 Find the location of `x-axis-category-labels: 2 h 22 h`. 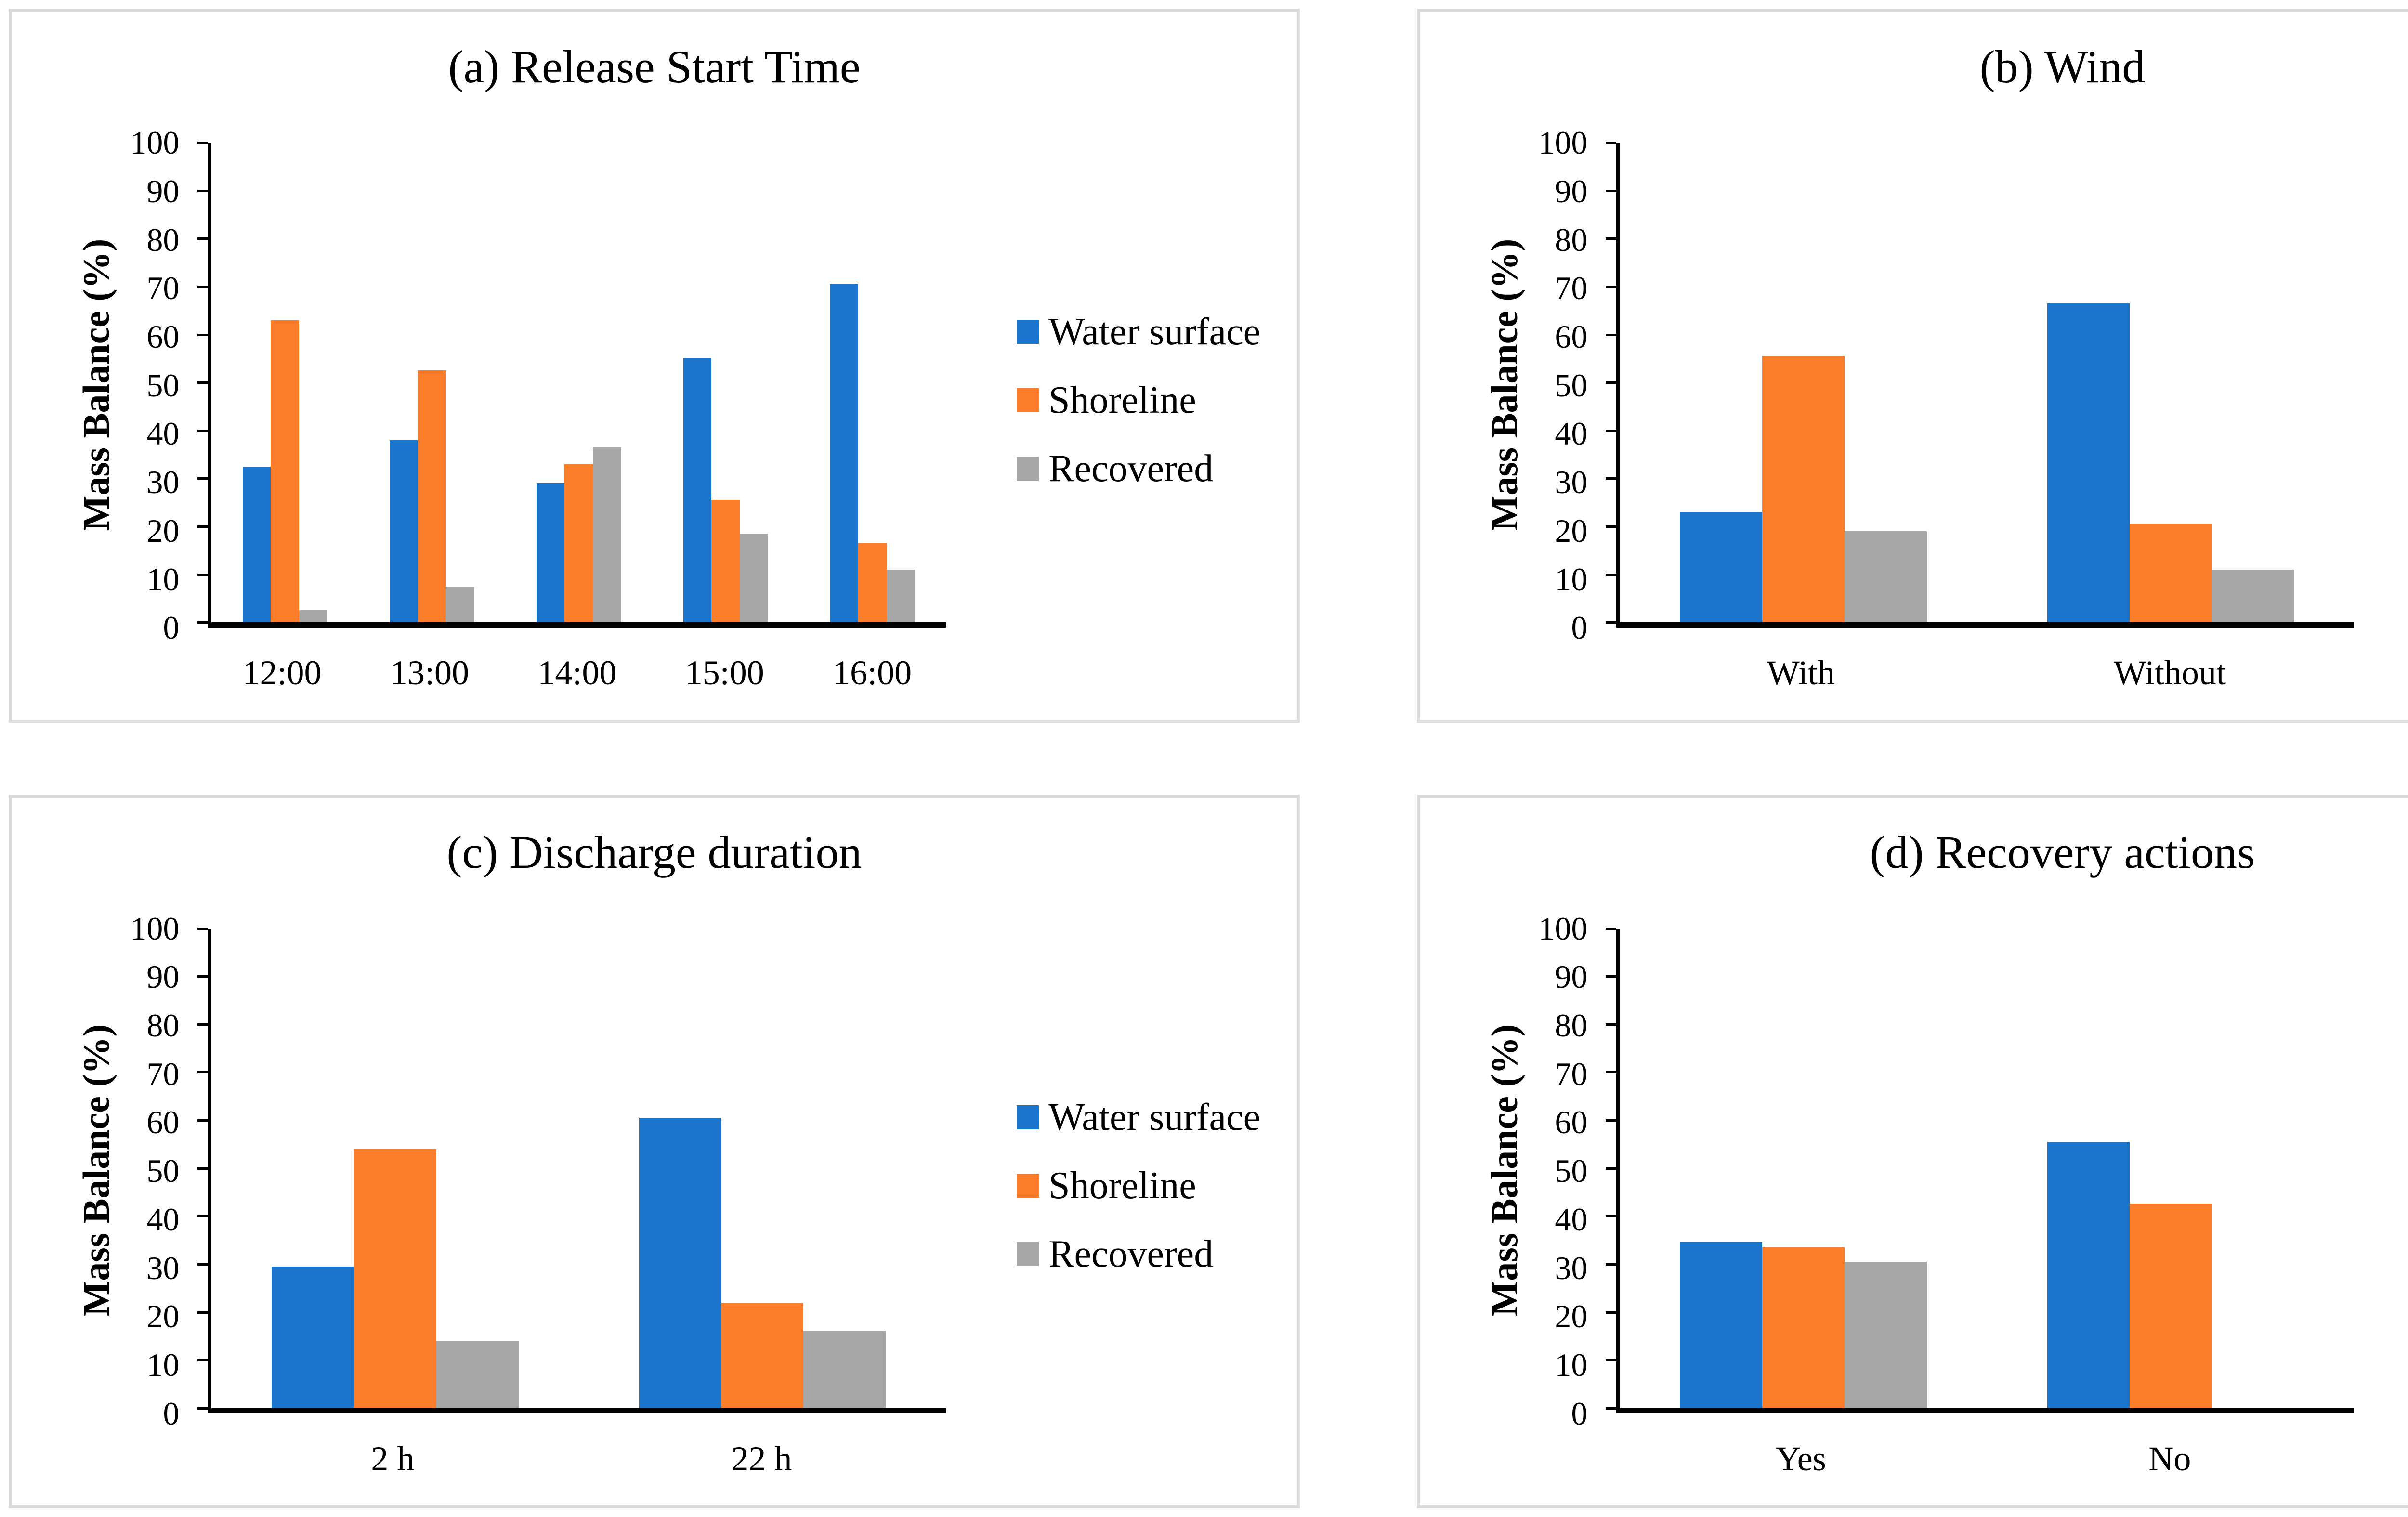

x-axis-category-labels: 2 h 22 h is located at coordinates (577, 1458).